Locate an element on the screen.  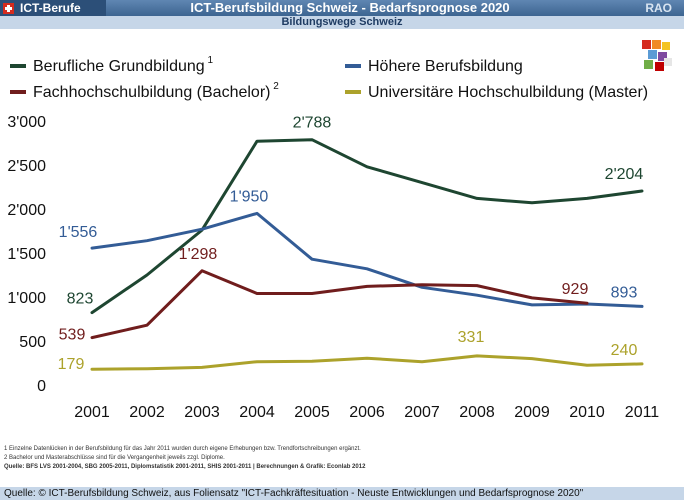
subtitle-bar: Bildungswege Schweiz is located at coordinates (342, 22).